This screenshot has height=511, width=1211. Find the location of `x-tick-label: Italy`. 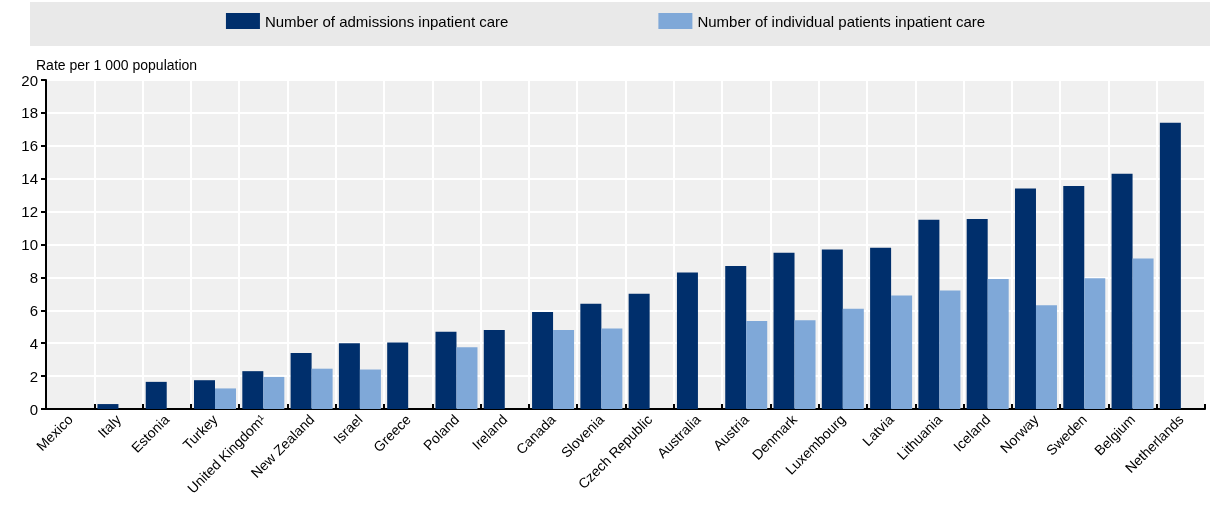

x-tick-label: Italy is located at coordinates (109, 426).